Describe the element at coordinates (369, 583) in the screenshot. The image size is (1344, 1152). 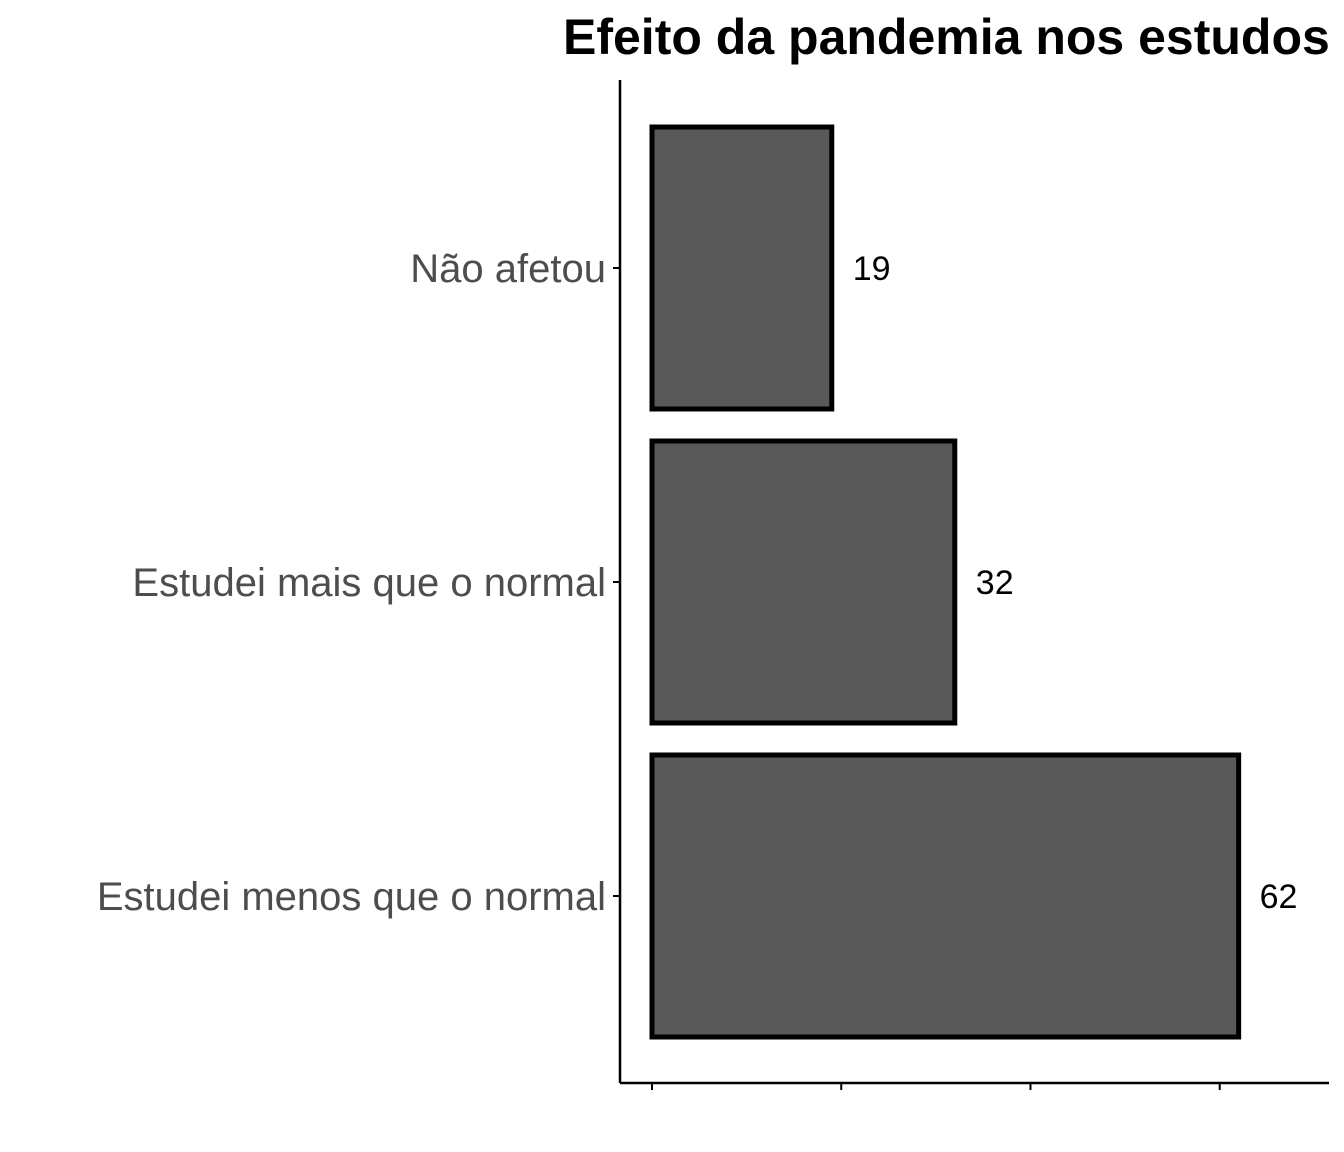
I see `y-tick-label: Estudei mais que o normal` at that location.